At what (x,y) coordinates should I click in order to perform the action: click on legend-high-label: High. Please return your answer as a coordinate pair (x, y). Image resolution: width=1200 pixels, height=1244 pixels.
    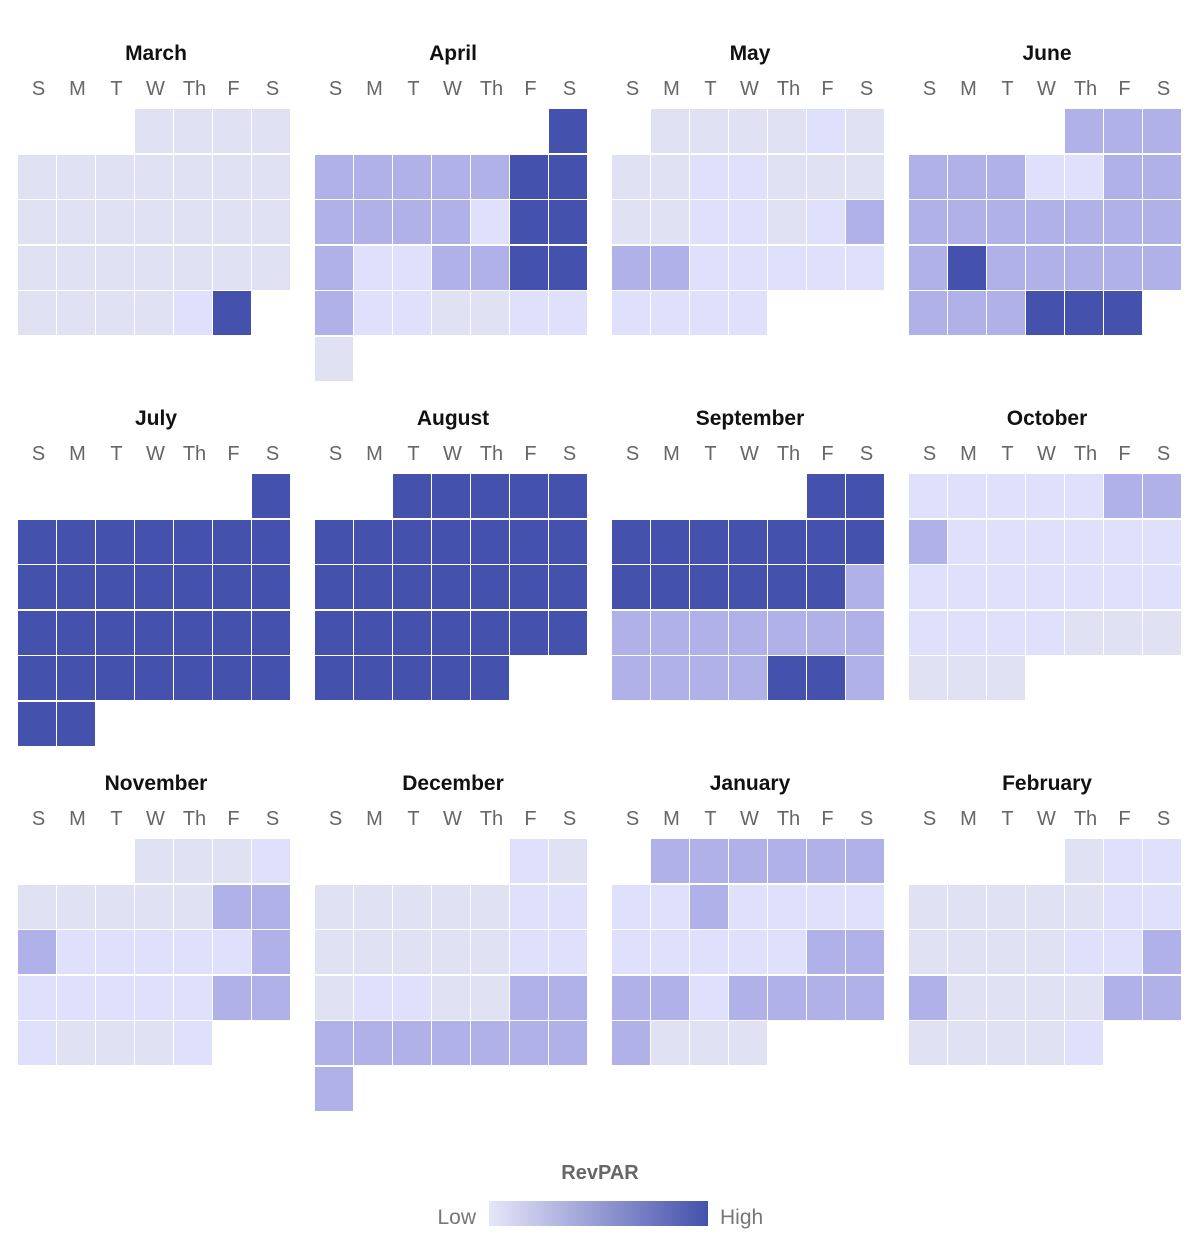
    Looking at the image, I should click on (742, 1217).